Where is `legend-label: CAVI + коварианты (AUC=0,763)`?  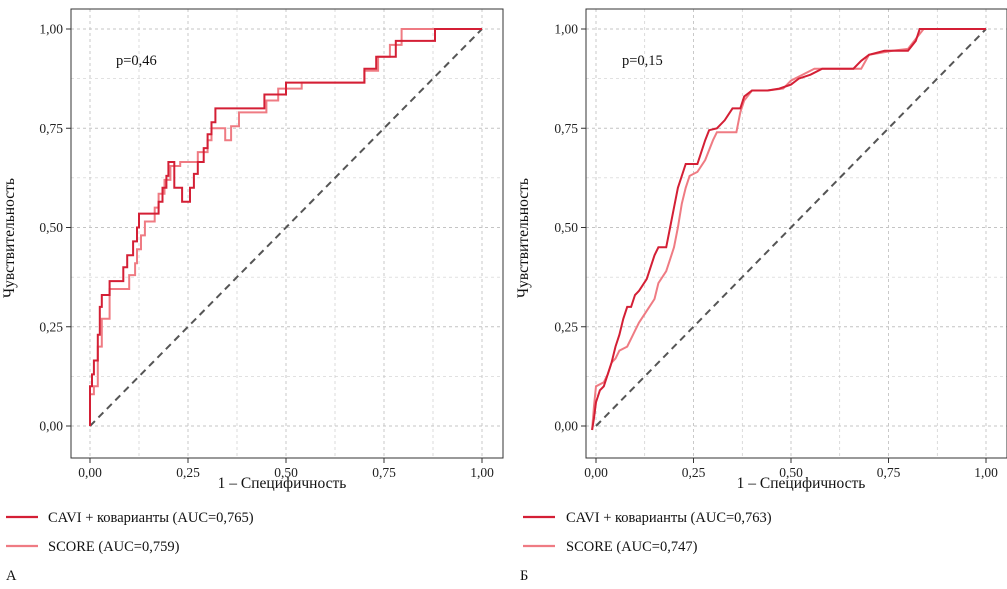 legend-label: CAVI + коварианты (AUC=0,763) is located at coordinates (669, 518).